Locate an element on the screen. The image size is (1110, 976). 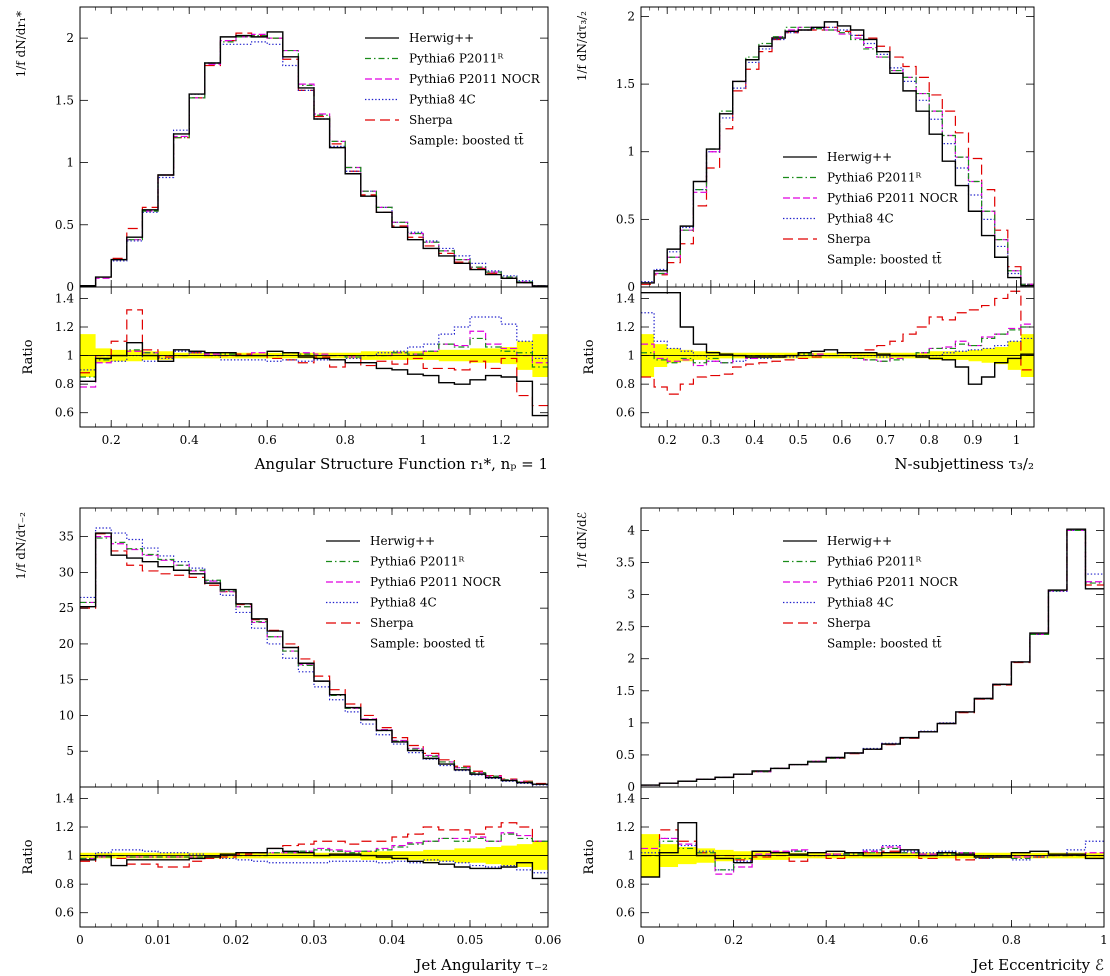
x-axis-label: Jet Angularity τ₋₂ is located at coordinates (480, 965).